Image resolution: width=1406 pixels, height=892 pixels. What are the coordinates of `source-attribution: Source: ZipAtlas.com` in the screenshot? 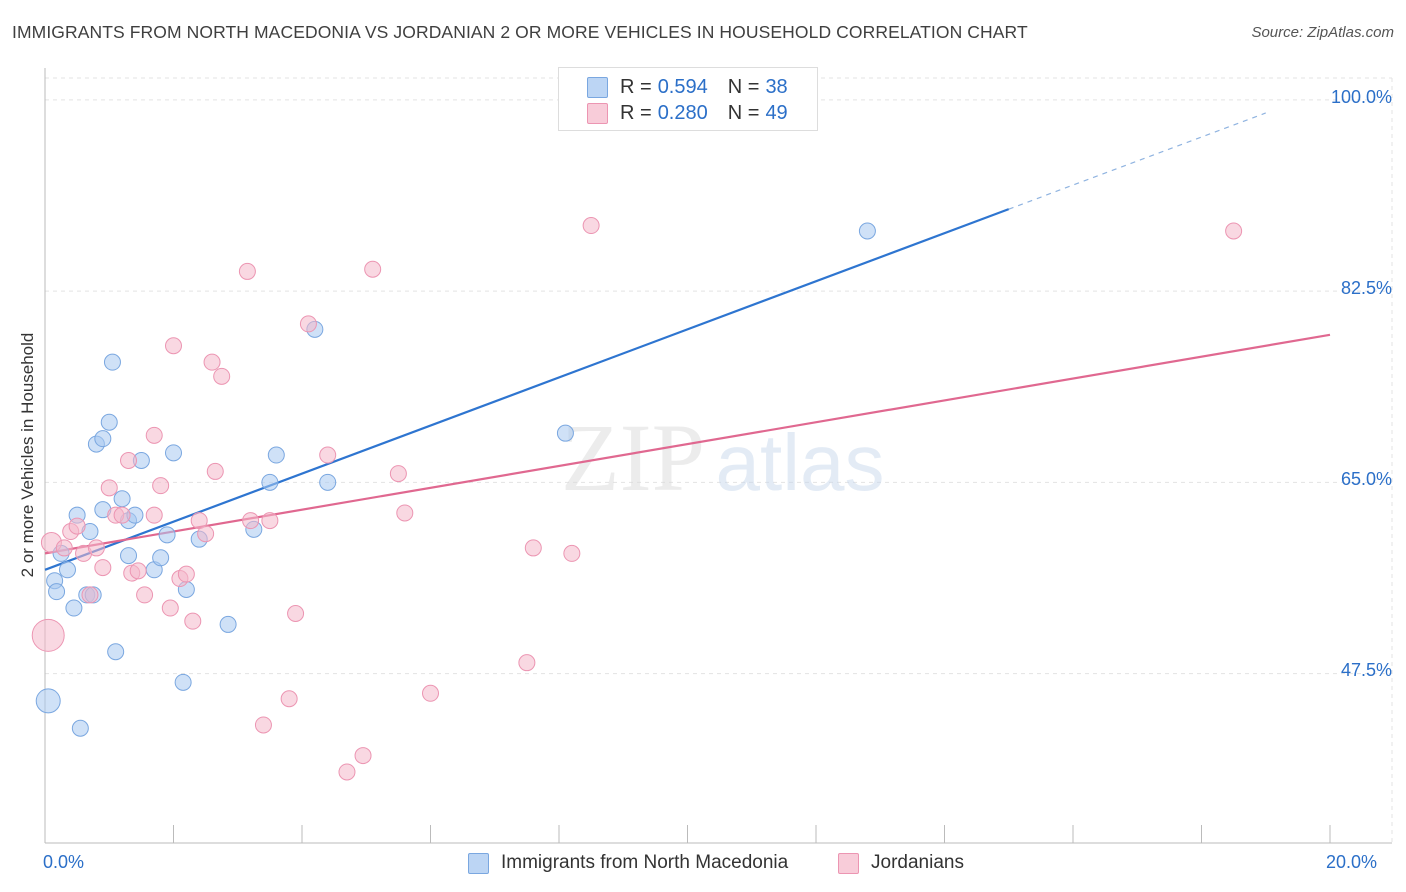 It's located at (1322, 32).